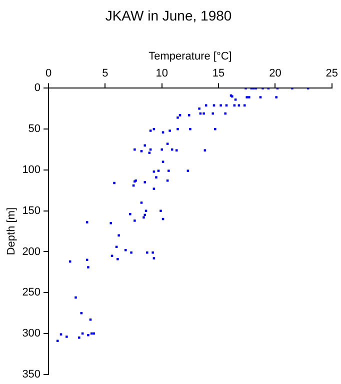 The width and height of the screenshot is (341, 384). I want to click on x-tick-label: 15, so click(218, 74).